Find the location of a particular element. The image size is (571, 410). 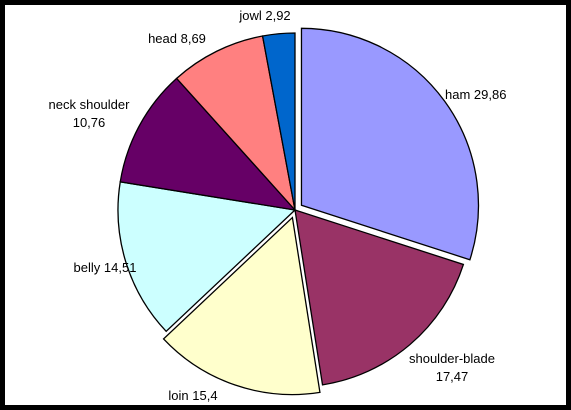

pie-slice-neck-shoulder is located at coordinates (208, 144).